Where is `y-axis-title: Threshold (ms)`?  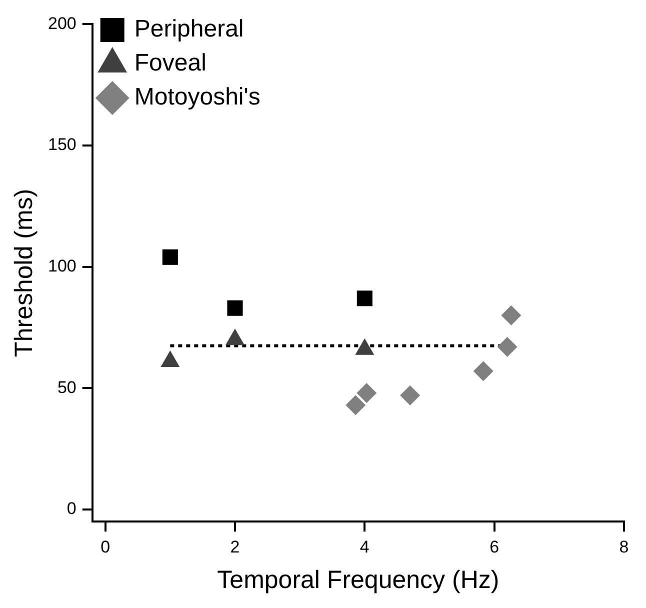
y-axis-title: Threshold (ms) is located at coordinates (24, 272).